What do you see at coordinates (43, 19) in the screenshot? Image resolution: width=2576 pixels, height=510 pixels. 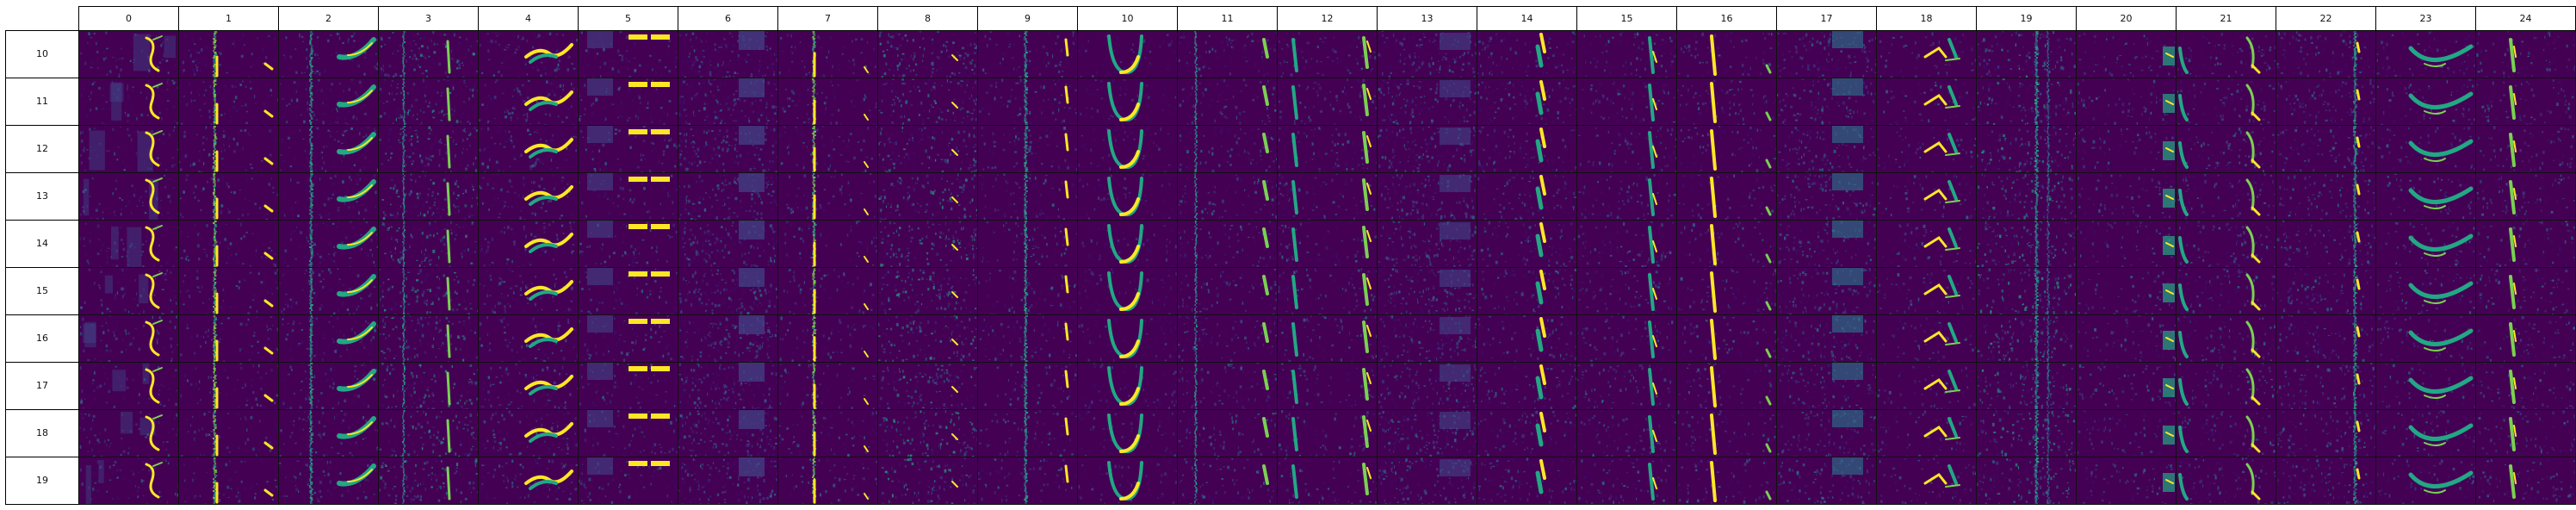 I see `corner-cell` at bounding box center [43, 19].